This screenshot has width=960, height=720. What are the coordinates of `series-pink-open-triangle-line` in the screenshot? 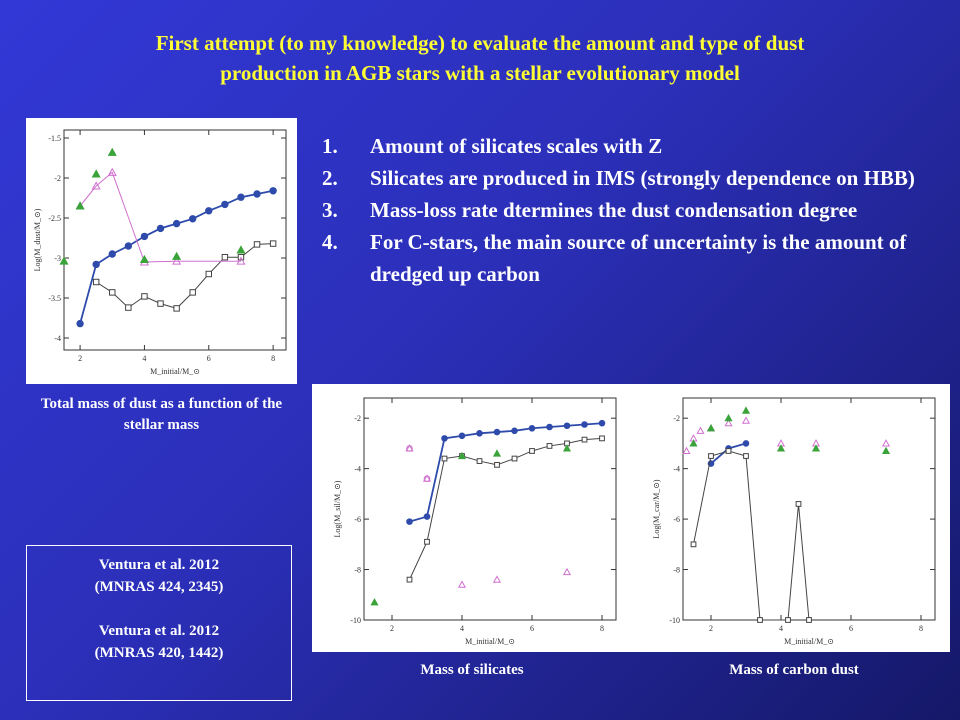 It's located at (160, 216).